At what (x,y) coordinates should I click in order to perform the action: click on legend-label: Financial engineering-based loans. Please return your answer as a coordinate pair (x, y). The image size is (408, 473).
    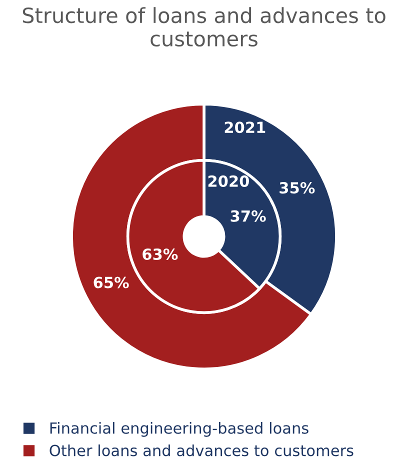
    Looking at the image, I should click on (179, 429).